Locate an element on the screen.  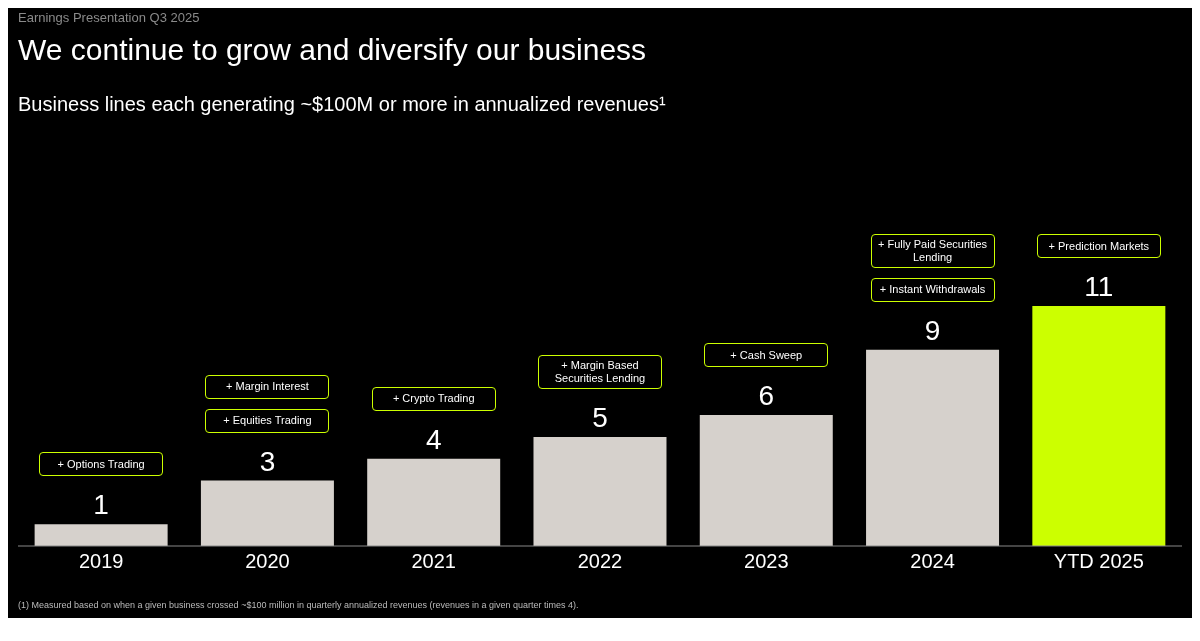
text: Earnings Presentation Q3 2025 is located at coordinates (109, 18).